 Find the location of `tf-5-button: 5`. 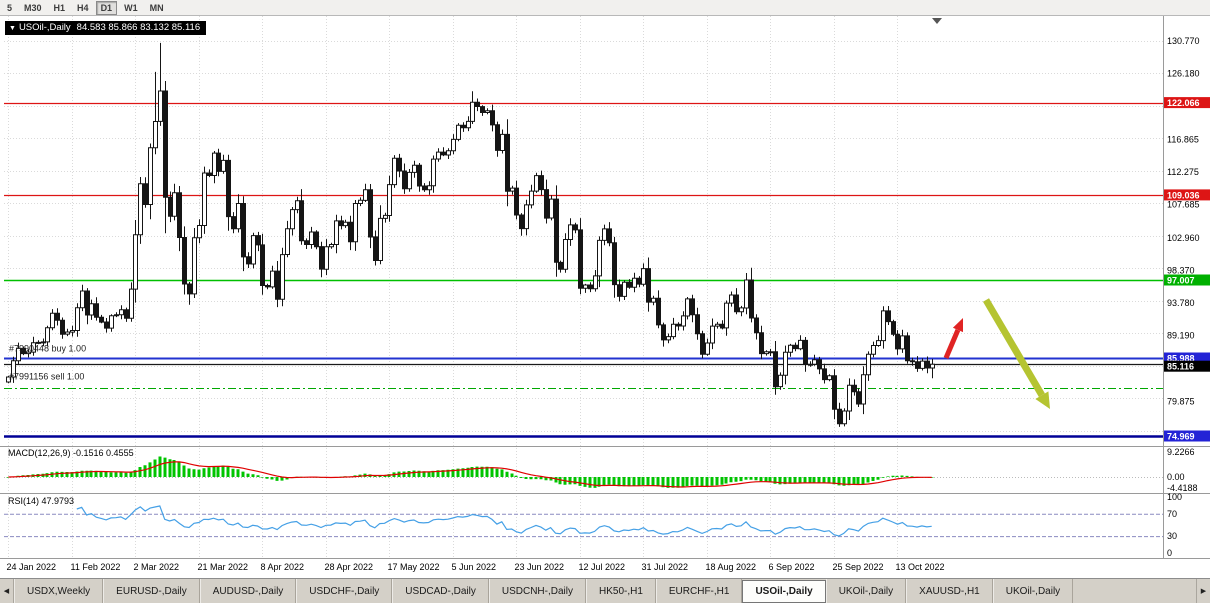

tf-5-button: 5 is located at coordinates (10, 7).